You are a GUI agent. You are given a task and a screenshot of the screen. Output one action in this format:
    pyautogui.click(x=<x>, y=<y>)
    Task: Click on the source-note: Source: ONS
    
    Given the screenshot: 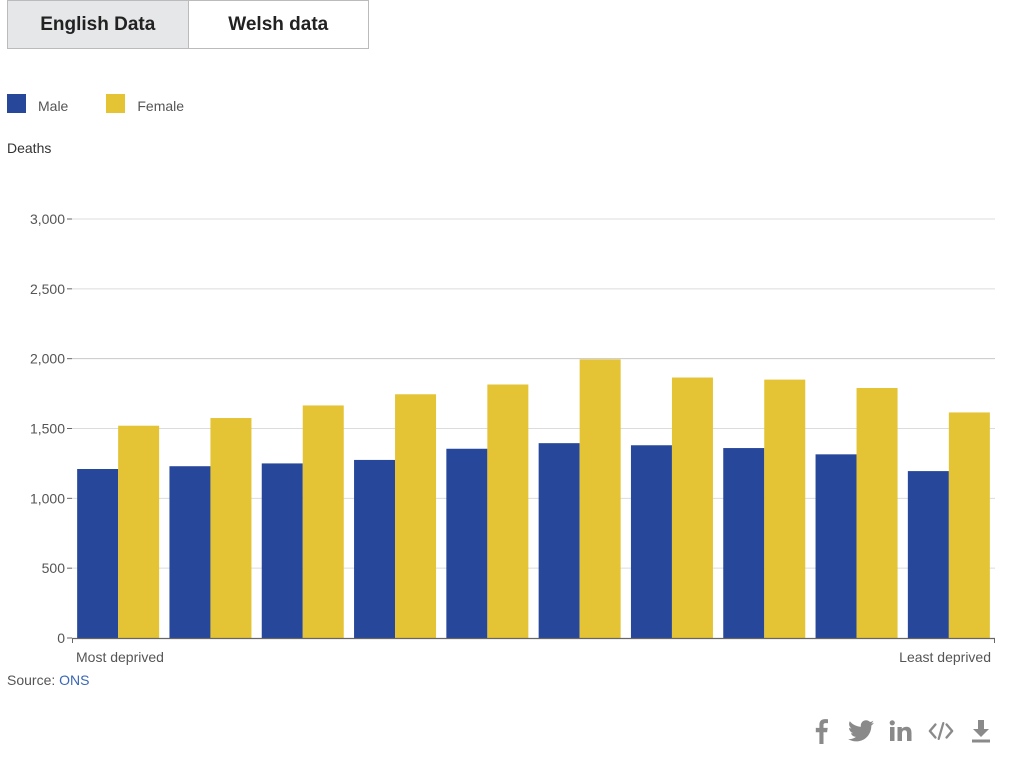 What is the action you would take?
    pyautogui.click(x=48, y=680)
    